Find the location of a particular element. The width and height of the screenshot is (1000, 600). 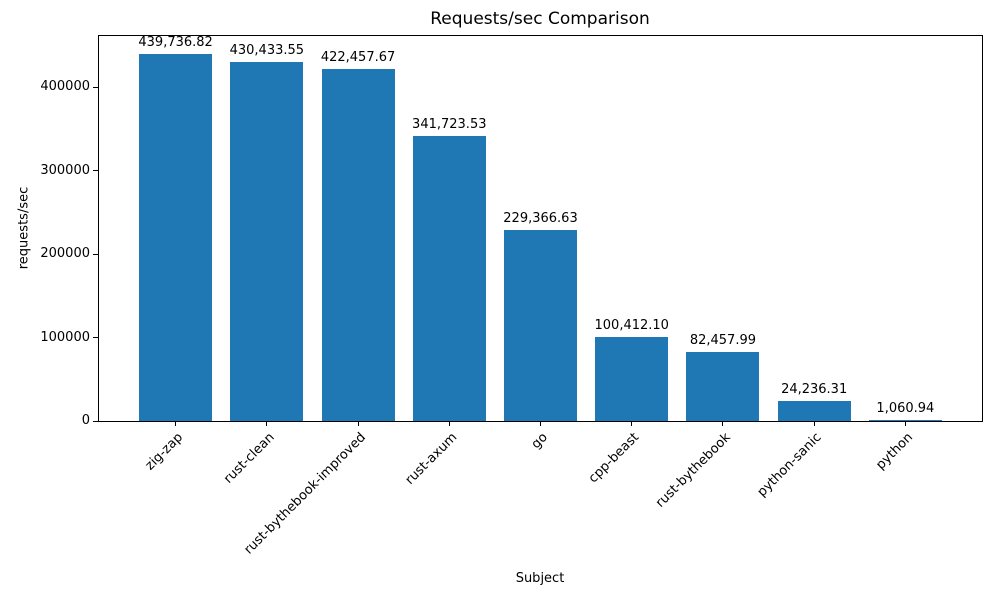

bar-rust-clean is located at coordinates (267, 241).